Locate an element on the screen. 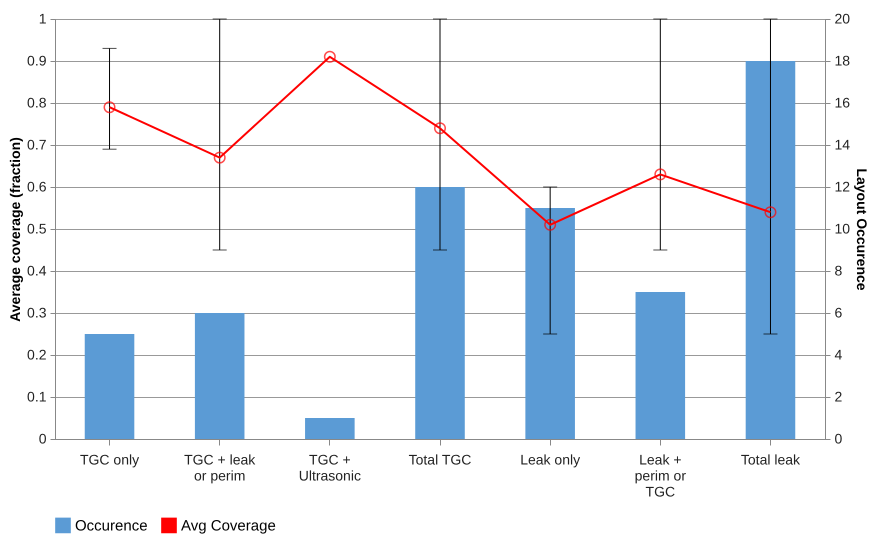  x-tick-label: TGC + Ultrasonic is located at coordinates (329, 468).